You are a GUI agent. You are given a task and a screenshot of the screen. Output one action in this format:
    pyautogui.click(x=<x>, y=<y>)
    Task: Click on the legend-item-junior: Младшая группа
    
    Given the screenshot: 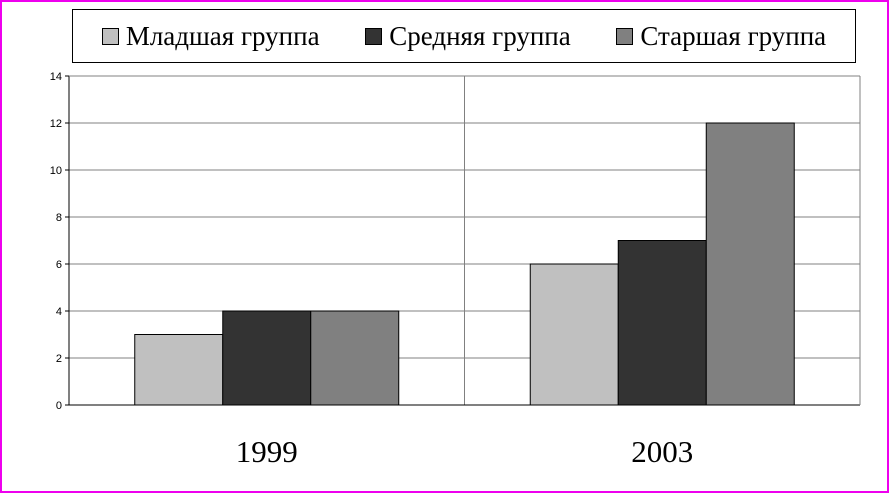 What is the action you would take?
    pyautogui.click(x=210, y=36)
    